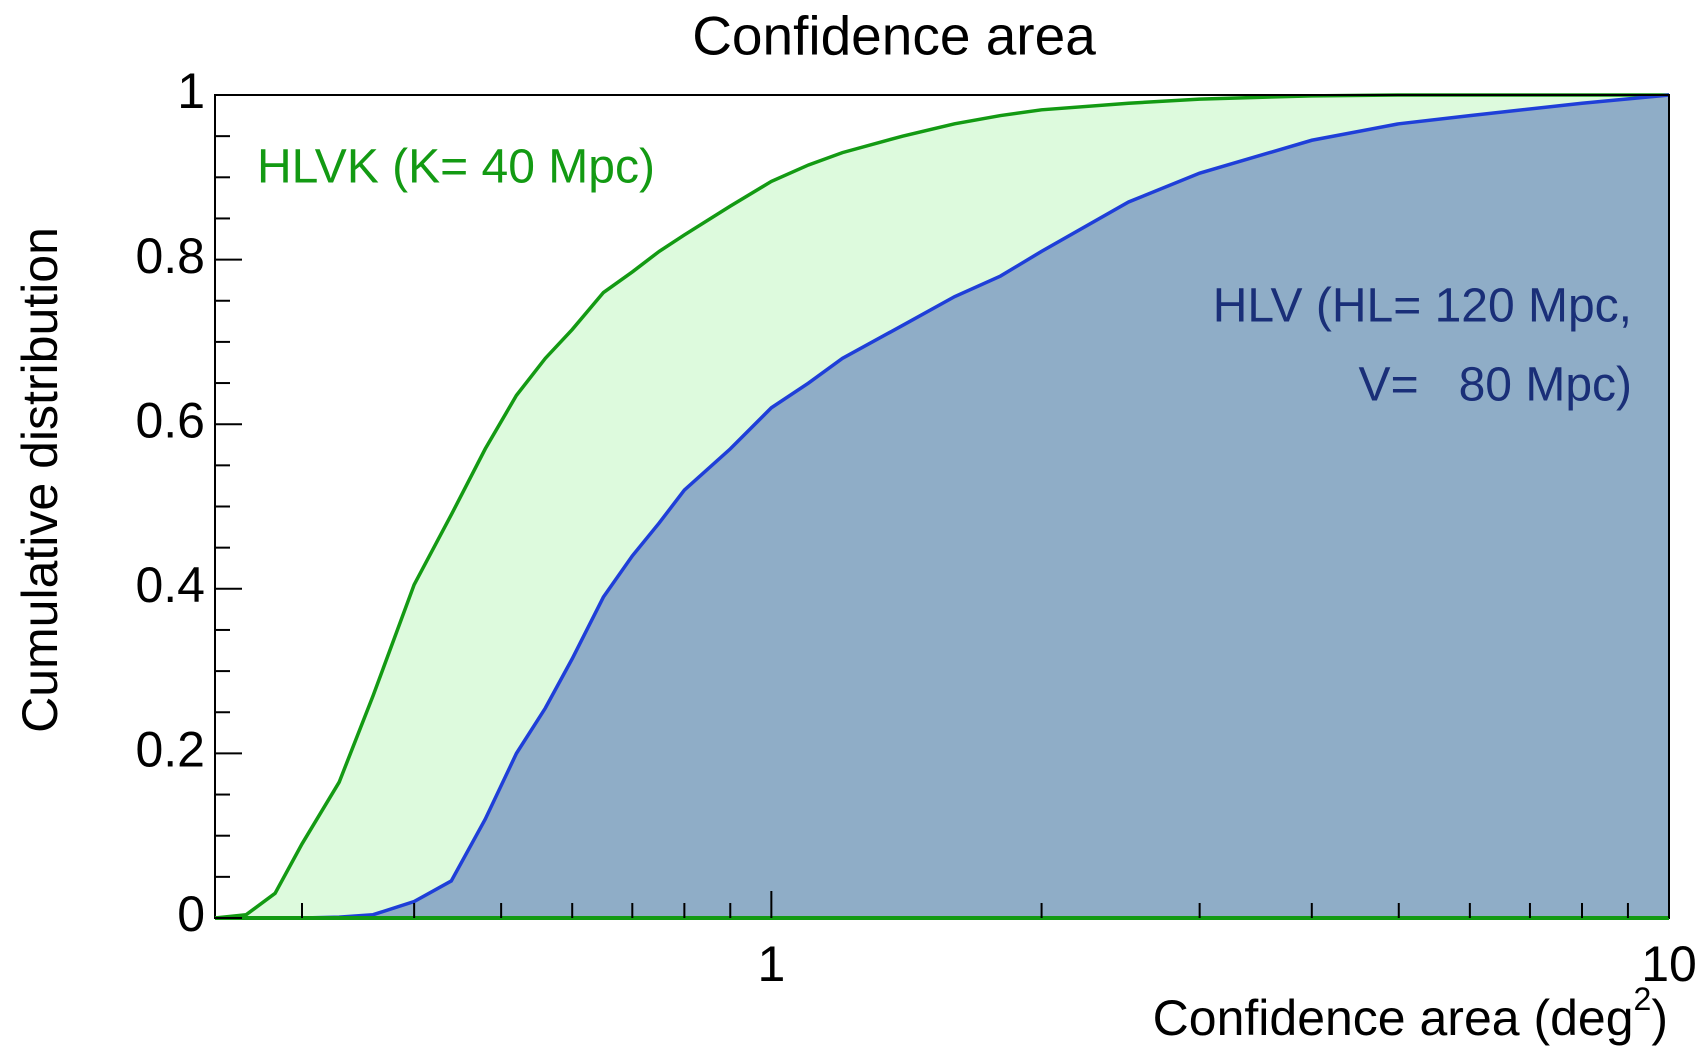 The width and height of the screenshot is (1702, 1051). What do you see at coordinates (1422, 306) in the screenshot?
I see `legend-entry: HLV (HL= 120 Mpc,` at bounding box center [1422, 306].